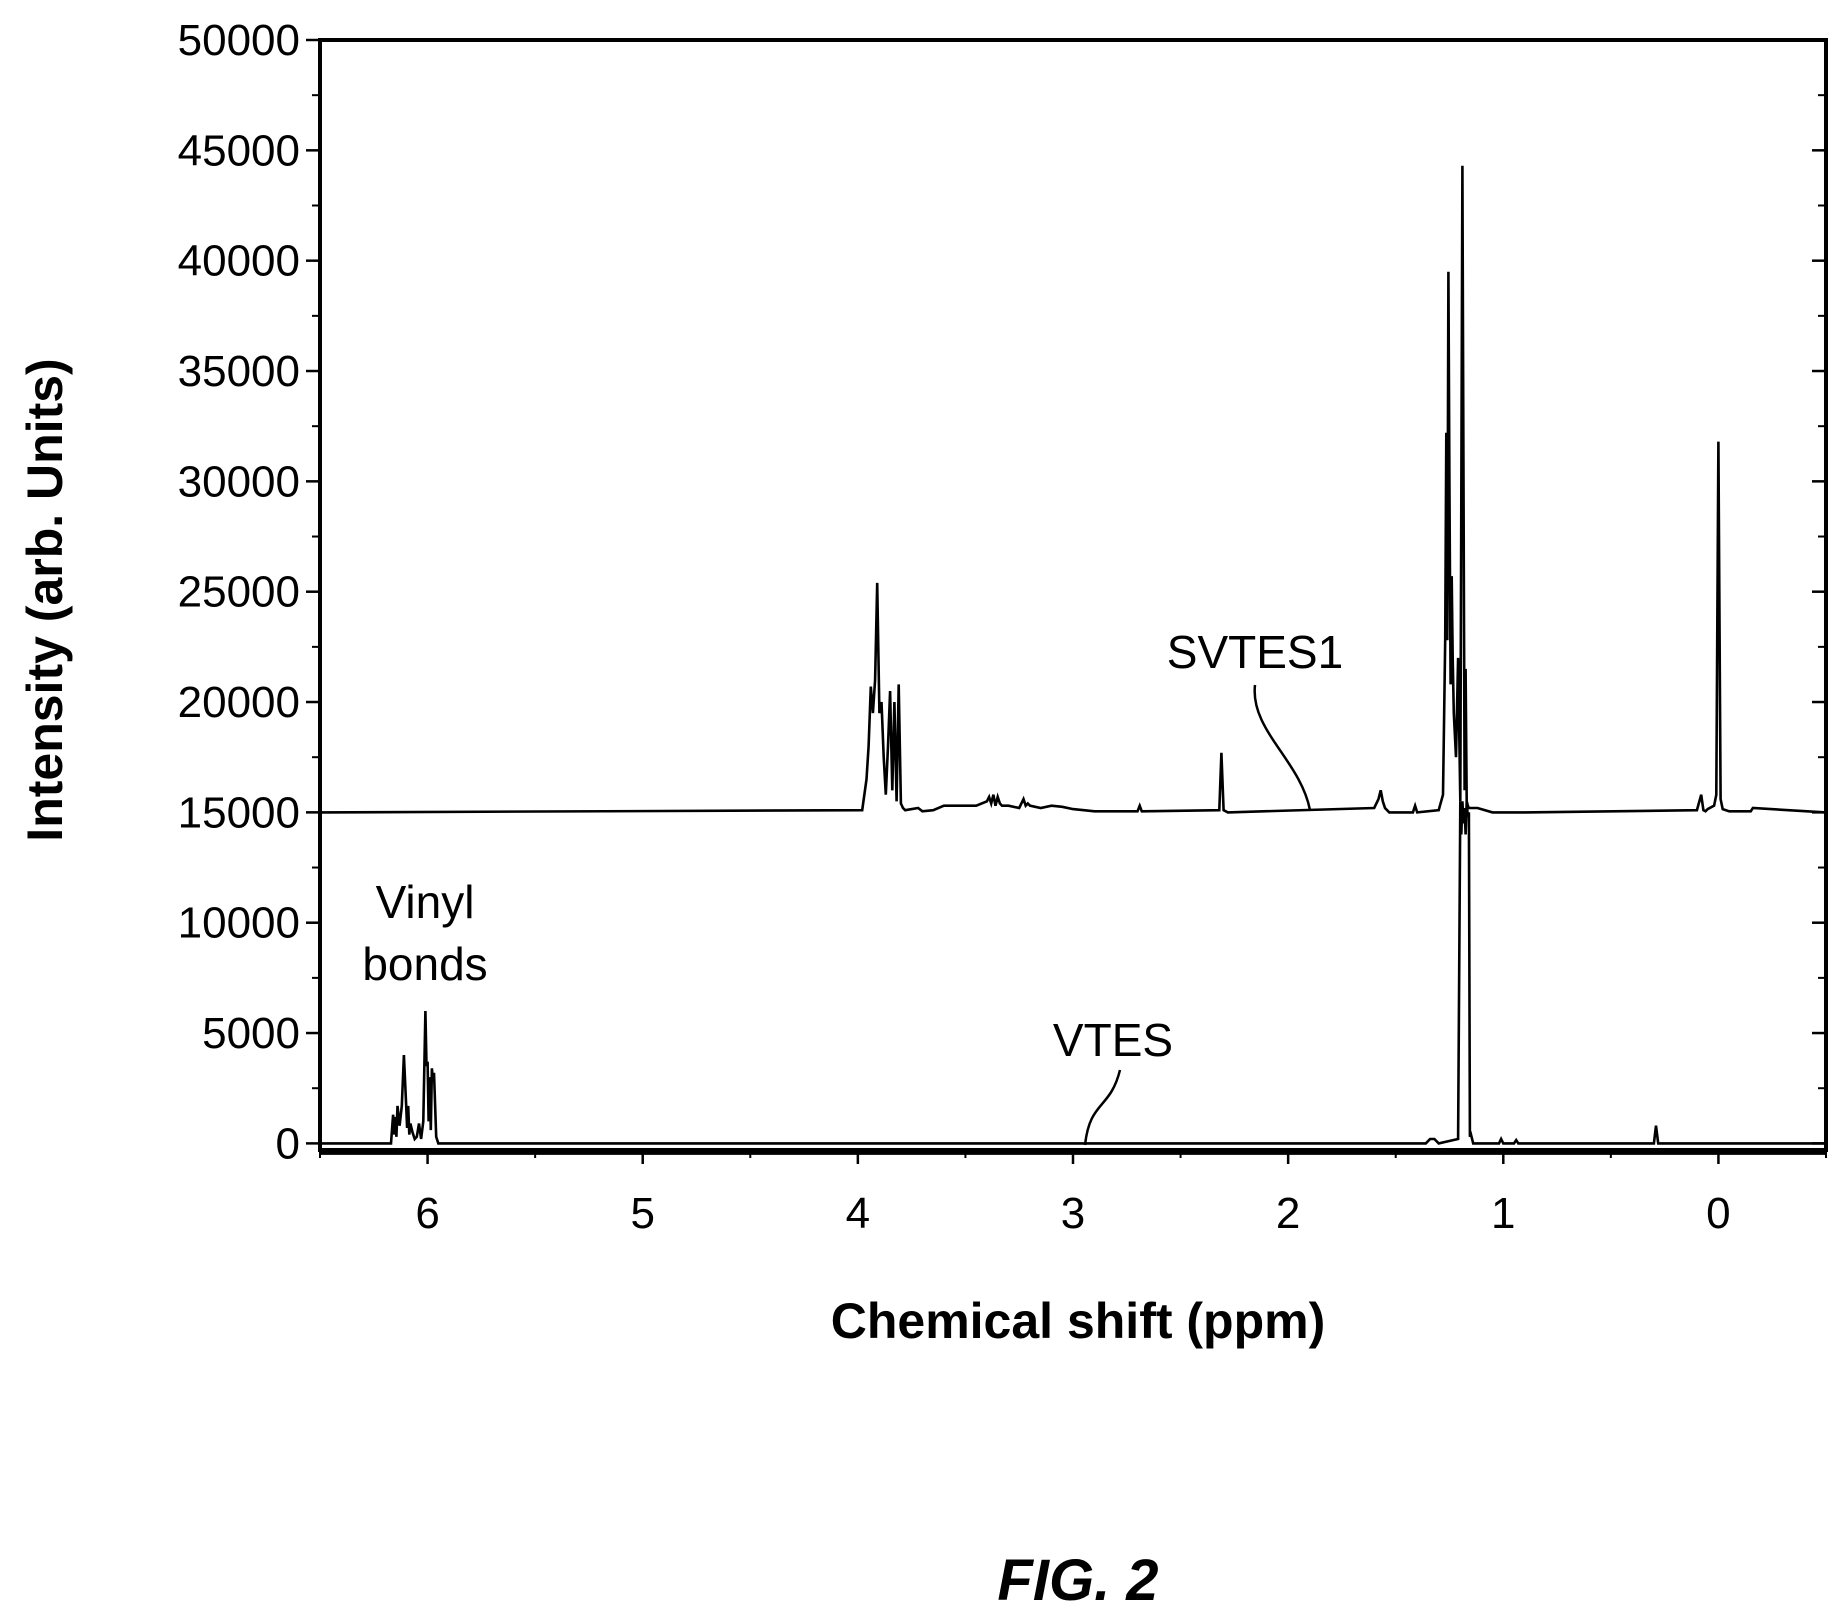 The image size is (1839, 1621). I want to click on annotation-vtes-leader, so click(1102, 1107).